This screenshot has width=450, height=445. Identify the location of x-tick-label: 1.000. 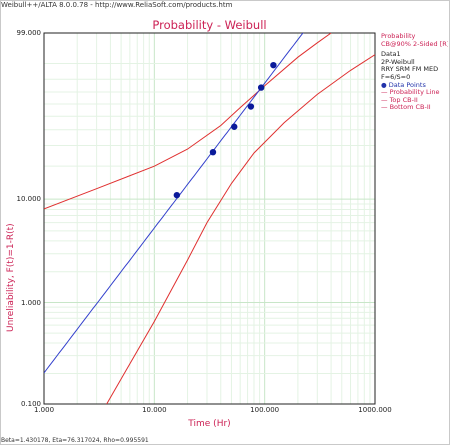
(44, 410).